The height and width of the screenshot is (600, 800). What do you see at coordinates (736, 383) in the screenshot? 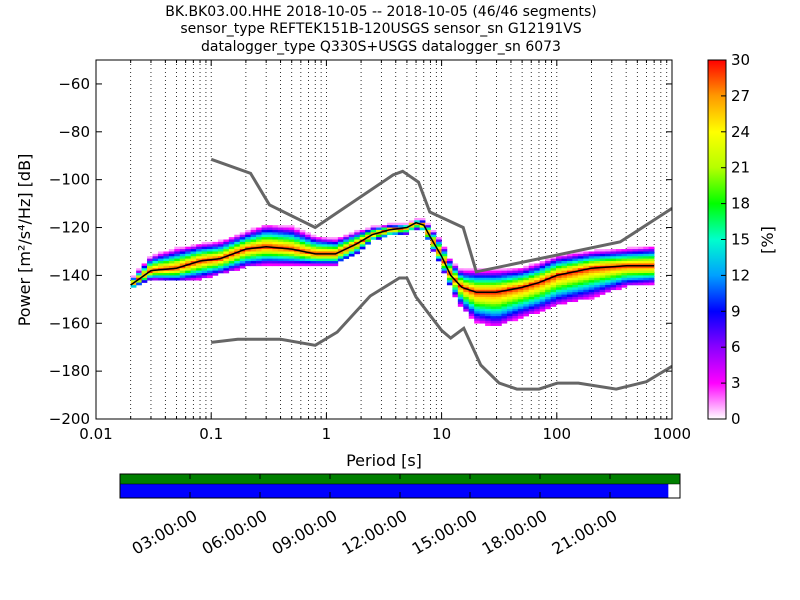
I see `colorbar-tick-label: 3` at bounding box center [736, 383].